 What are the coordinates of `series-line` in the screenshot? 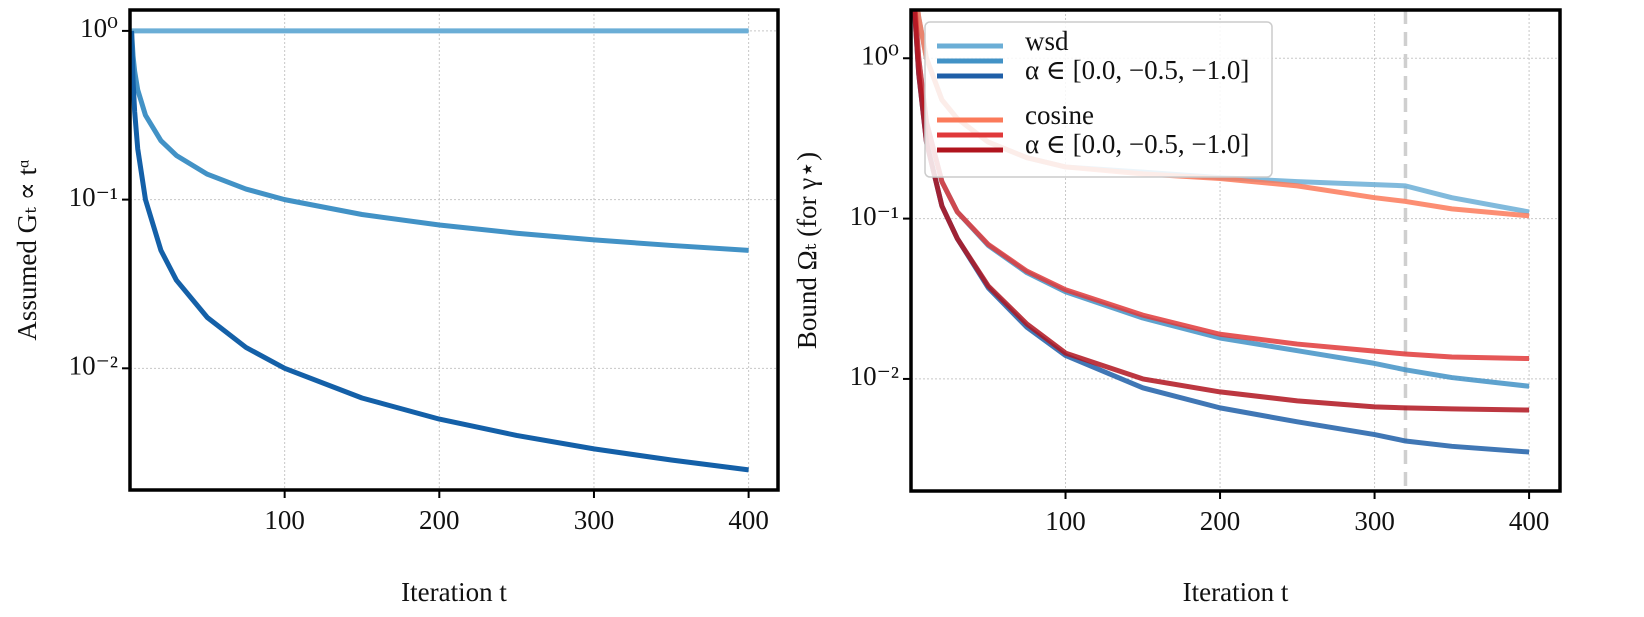 It's located at (439, 141).